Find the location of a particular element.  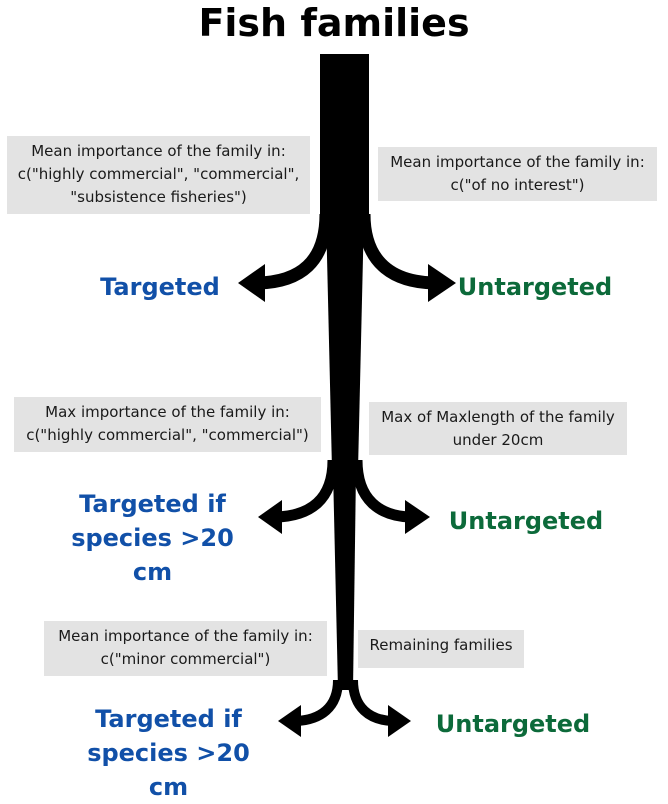

outcome-targeted-1: Targeted is located at coordinates (160, 287).